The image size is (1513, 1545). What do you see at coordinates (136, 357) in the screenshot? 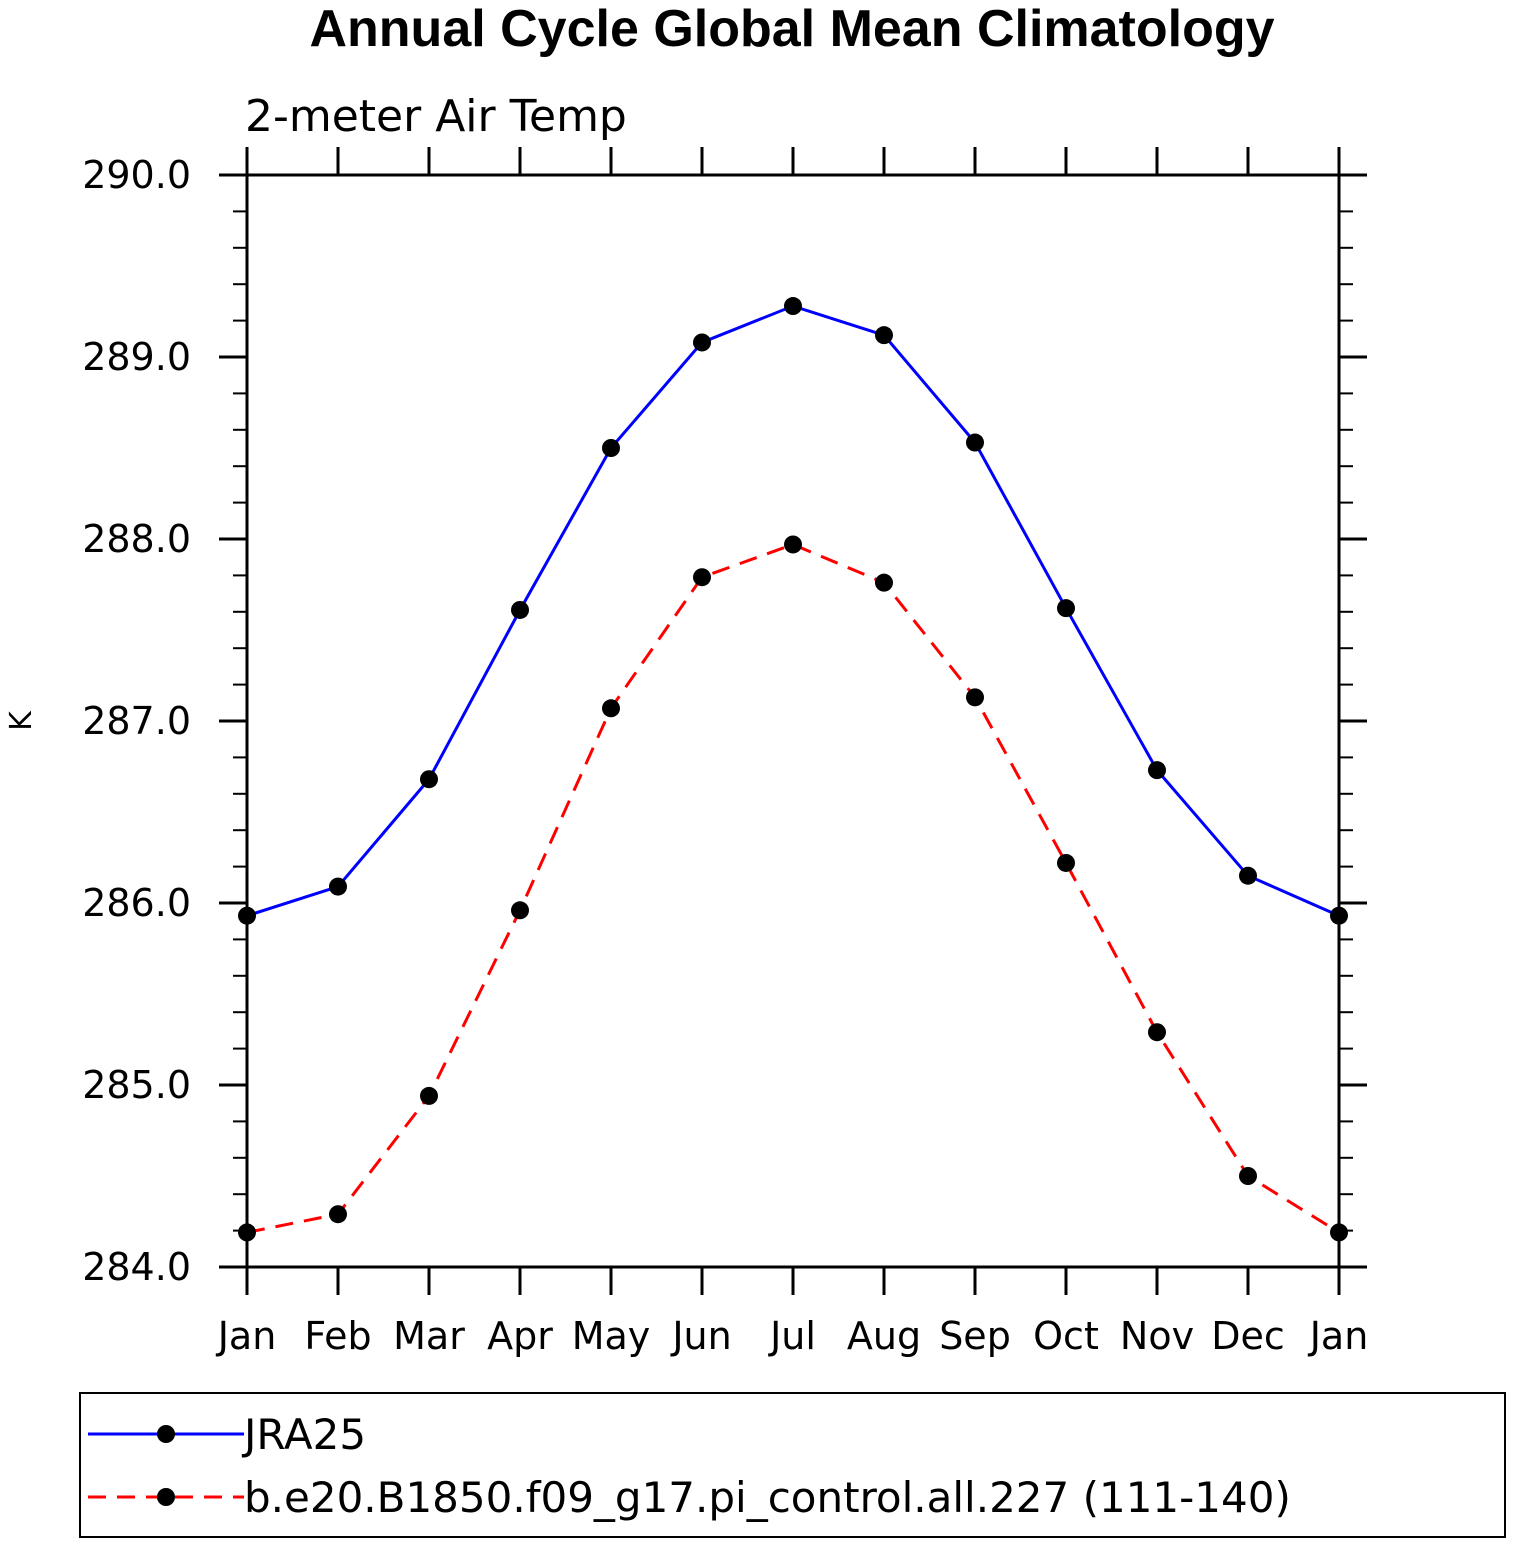
I see `y-tick-label: 289.0` at bounding box center [136, 357].